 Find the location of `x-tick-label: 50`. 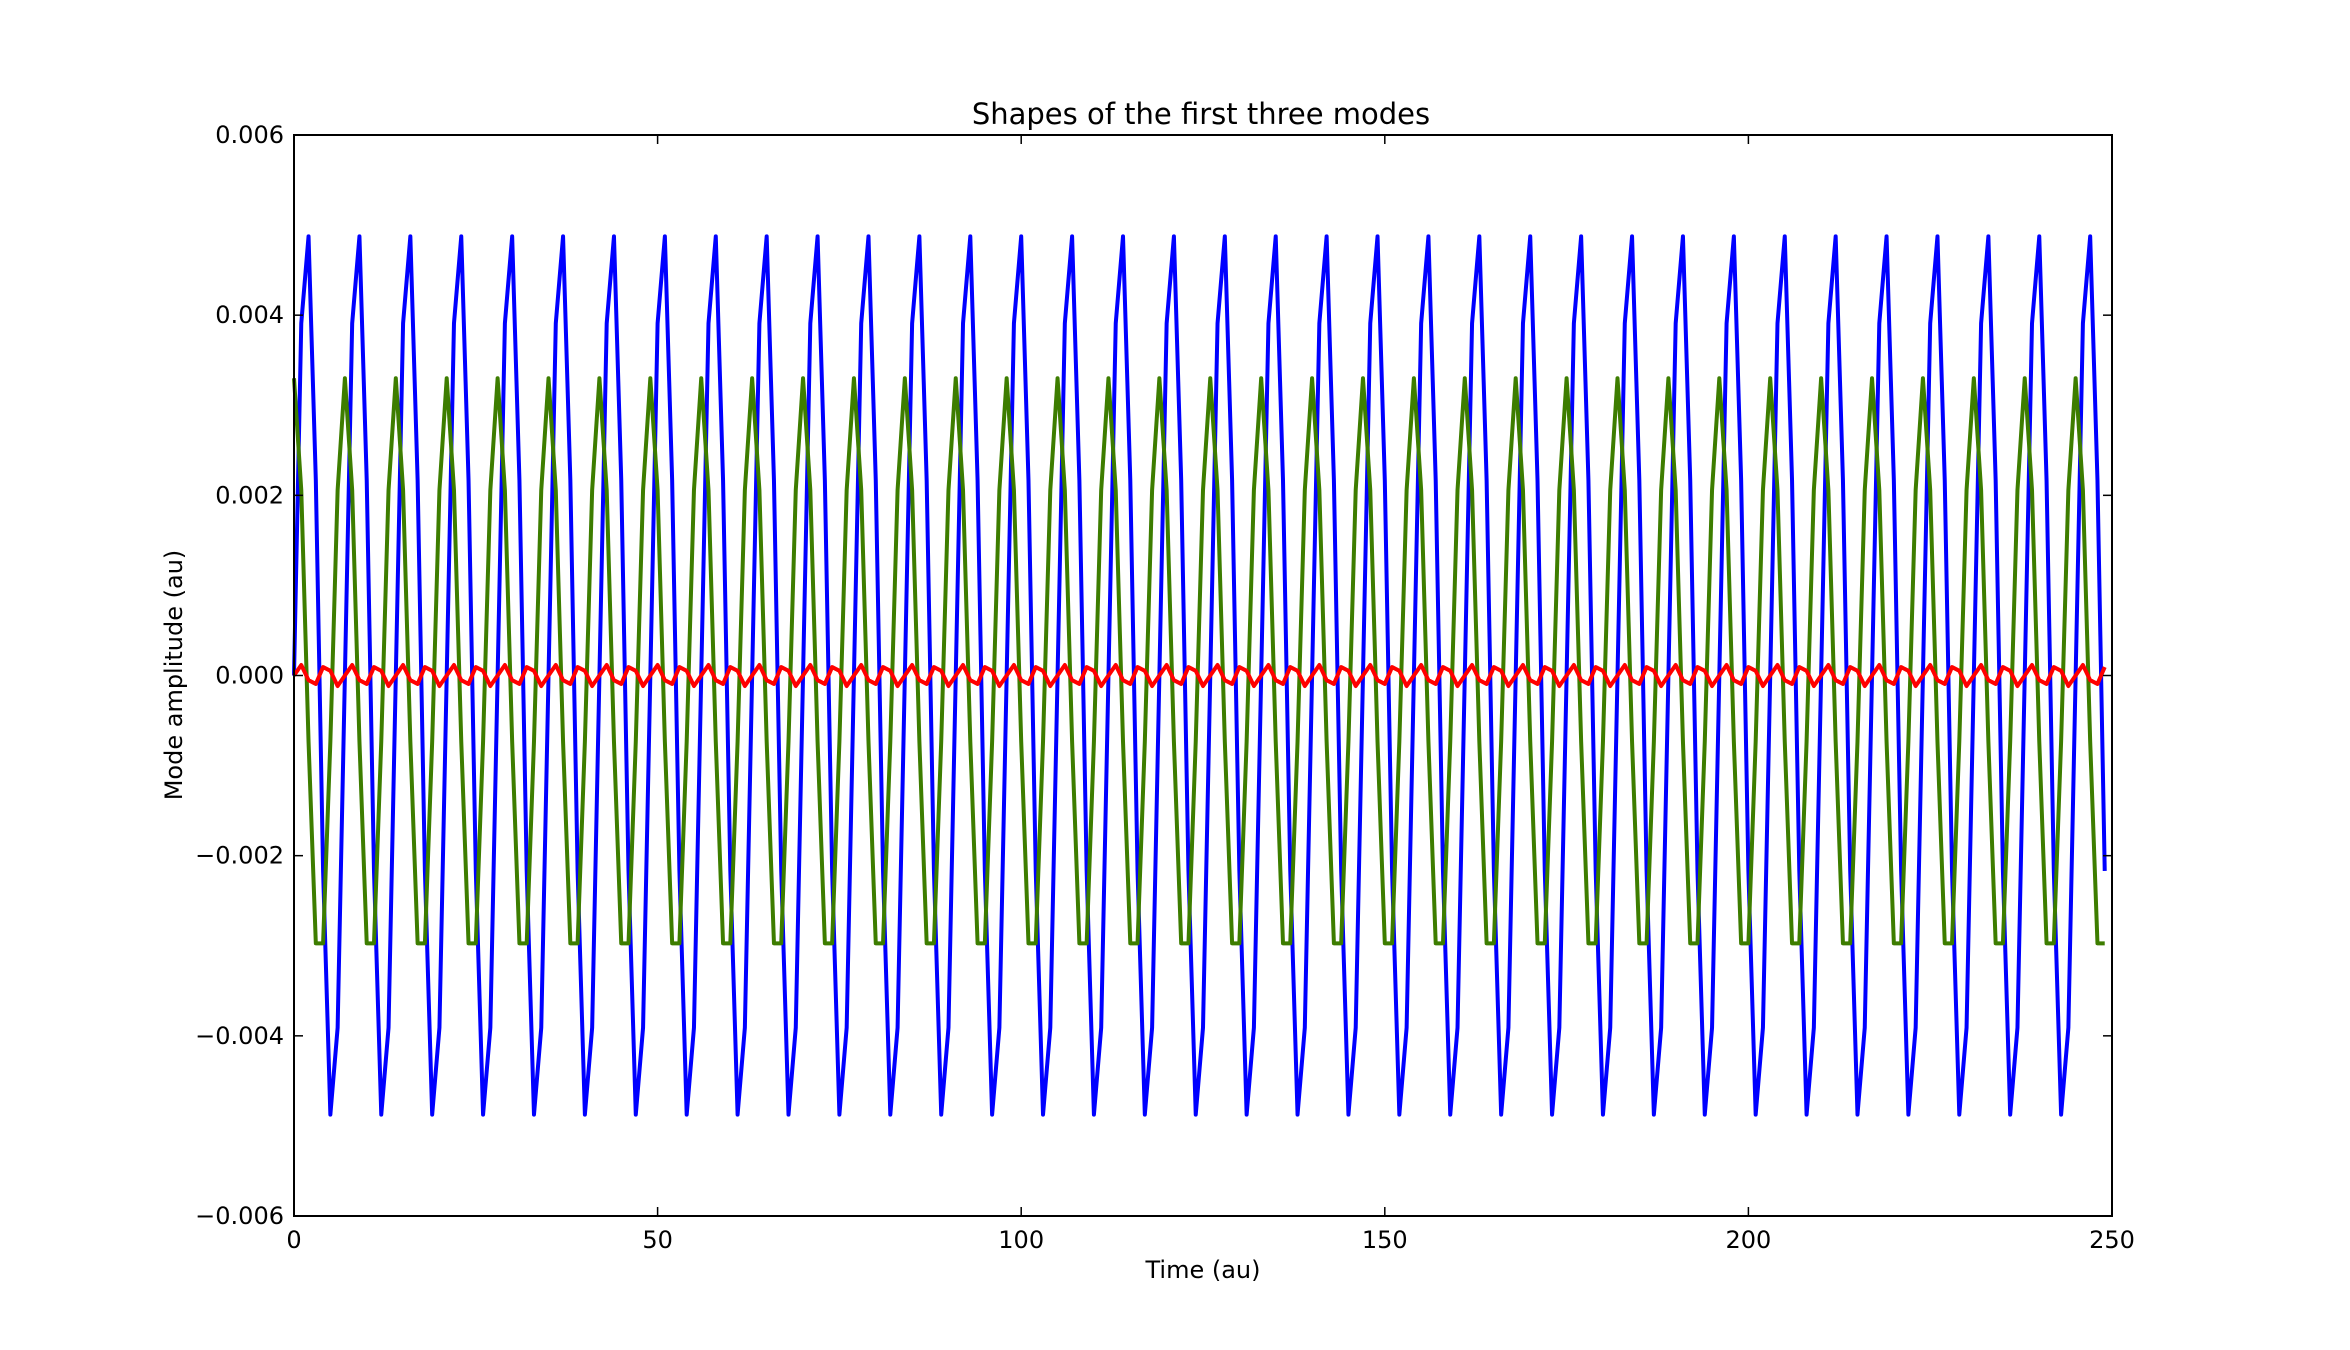

x-tick-label: 50 is located at coordinates (657, 1240).